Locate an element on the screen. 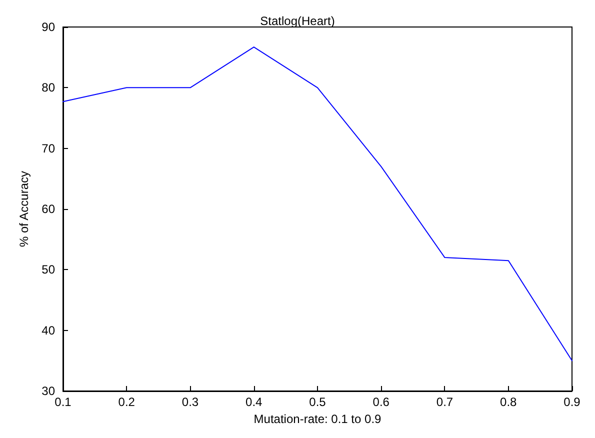 Image resolution: width=595 pixels, height=438 pixels. y-axis-title: % of Accuracy is located at coordinates (24, 209).